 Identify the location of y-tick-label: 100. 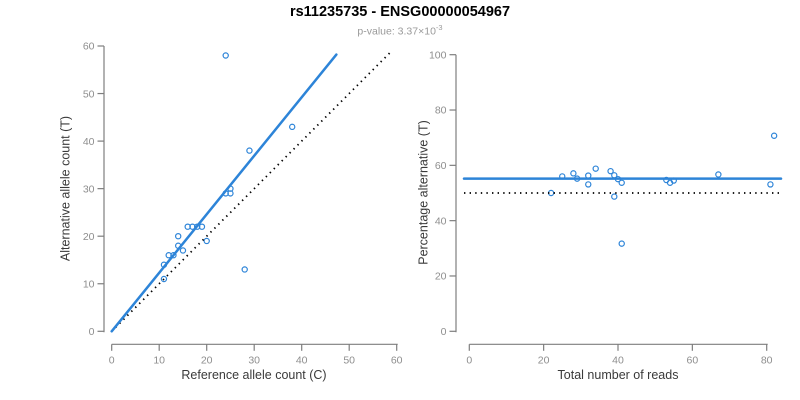
(438, 55).